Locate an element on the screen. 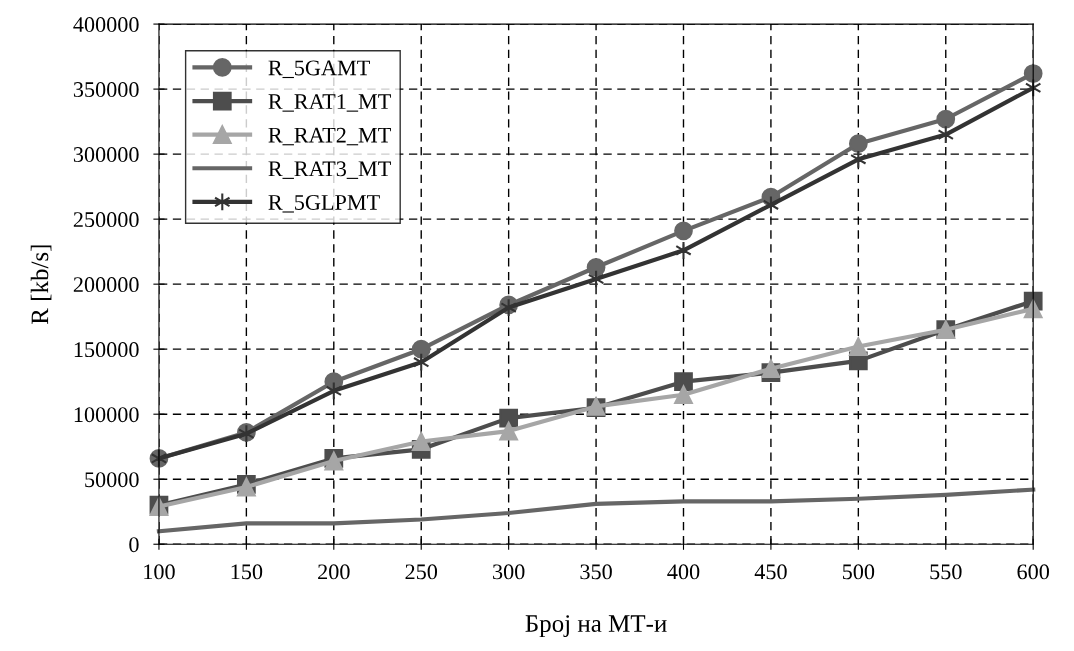 The width and height of the screenshot is (1074, 651). y-tick-label: 200000 is located at coordinates (106, 285).